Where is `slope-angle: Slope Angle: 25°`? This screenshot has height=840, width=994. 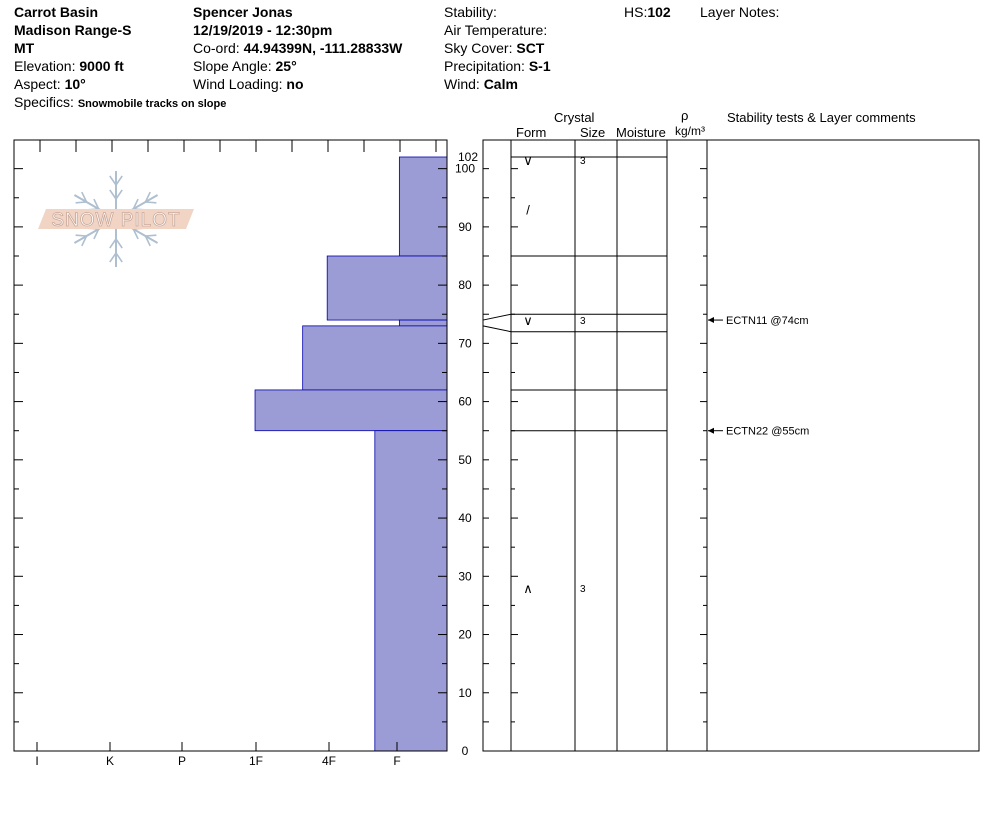 slope-angle: Slope Angle: 25° is located at coordinates (245, 66).